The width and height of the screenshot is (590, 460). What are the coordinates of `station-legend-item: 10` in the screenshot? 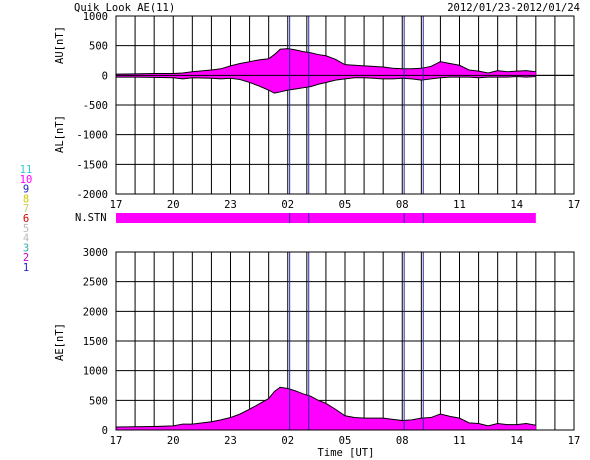 It's located at (26, 180).